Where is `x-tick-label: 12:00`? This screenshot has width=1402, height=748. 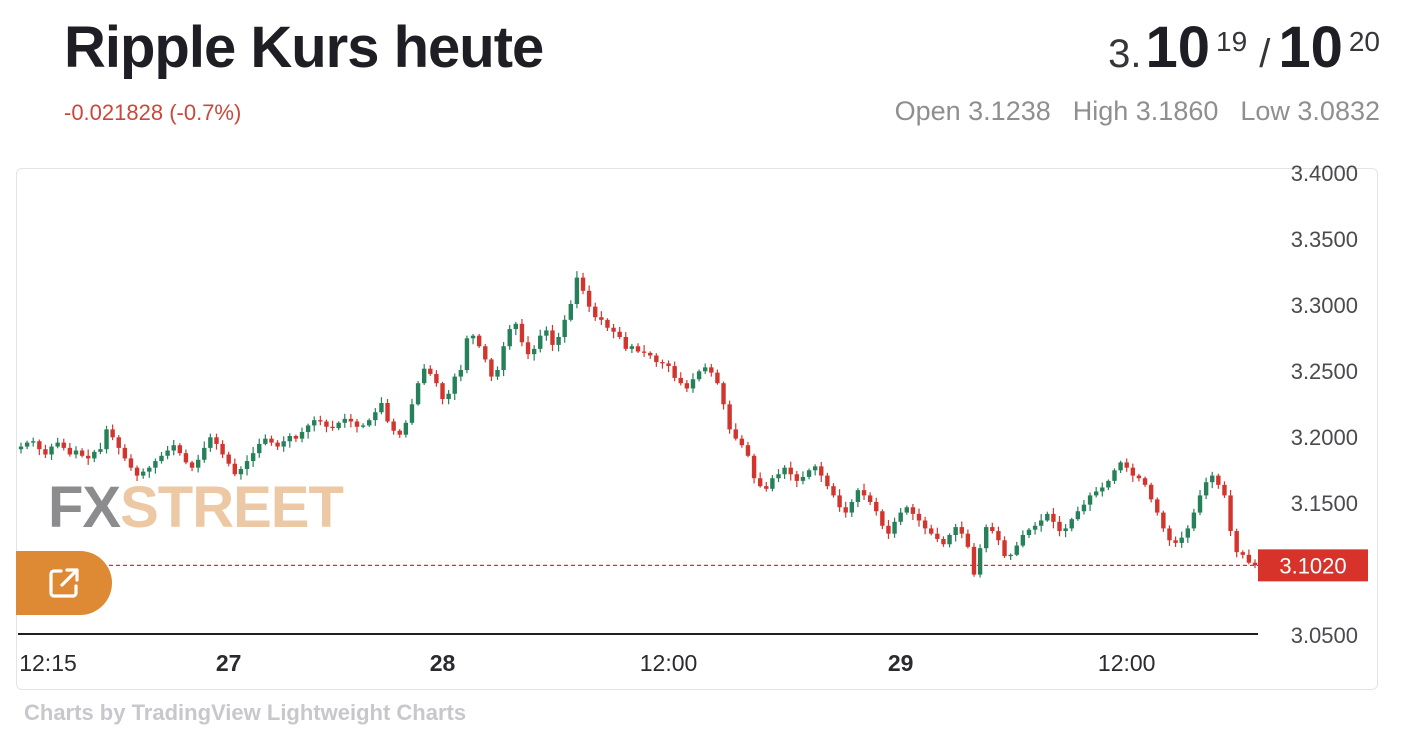 x-tick-label: 12:00 is located at coordinates (1127, 663).